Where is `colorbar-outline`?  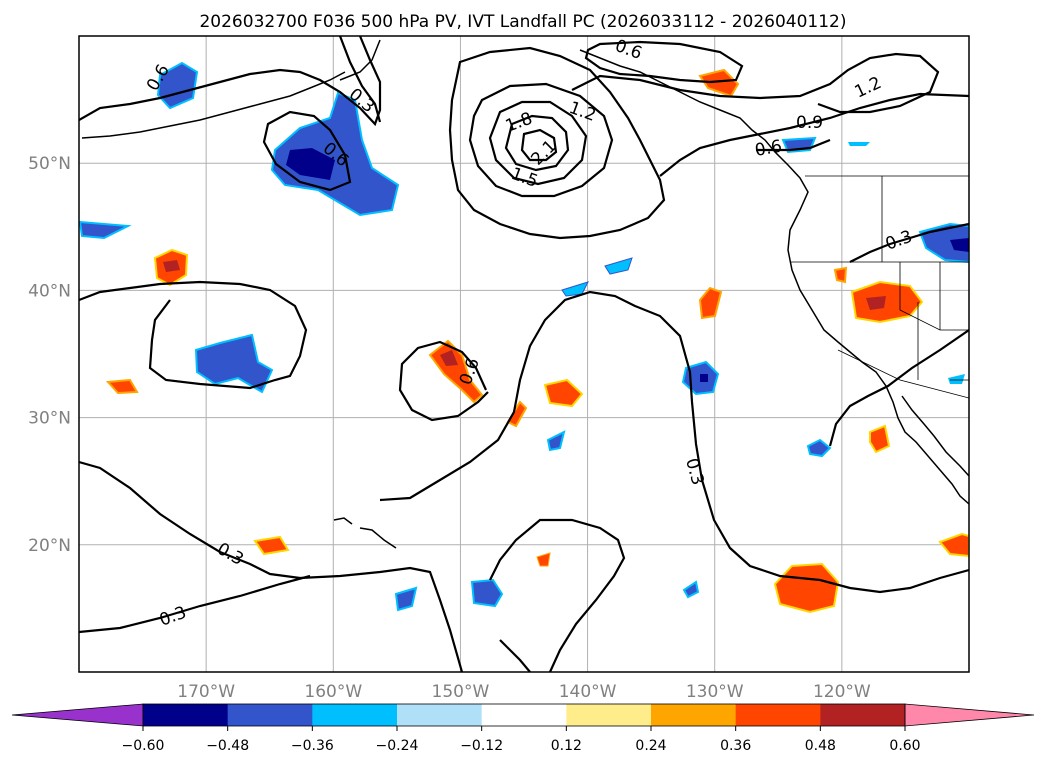
colorbar-outline is located at coordinates (524, 715).